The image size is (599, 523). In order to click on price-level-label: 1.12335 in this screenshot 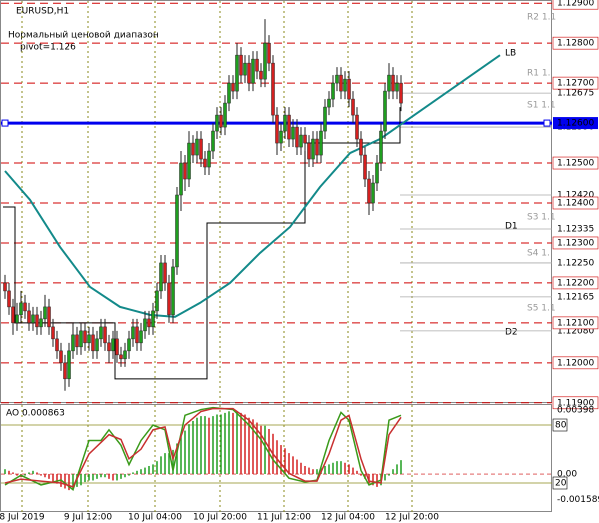, I will do `click(575, 229)`.